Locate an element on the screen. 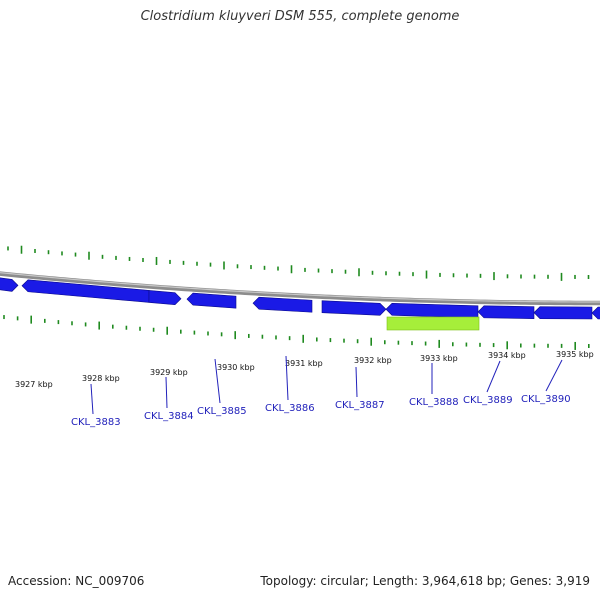 The width and height of the screenshot is (600, 600). kbp-label: 3935 kbp is located at coordinates (575, 354).